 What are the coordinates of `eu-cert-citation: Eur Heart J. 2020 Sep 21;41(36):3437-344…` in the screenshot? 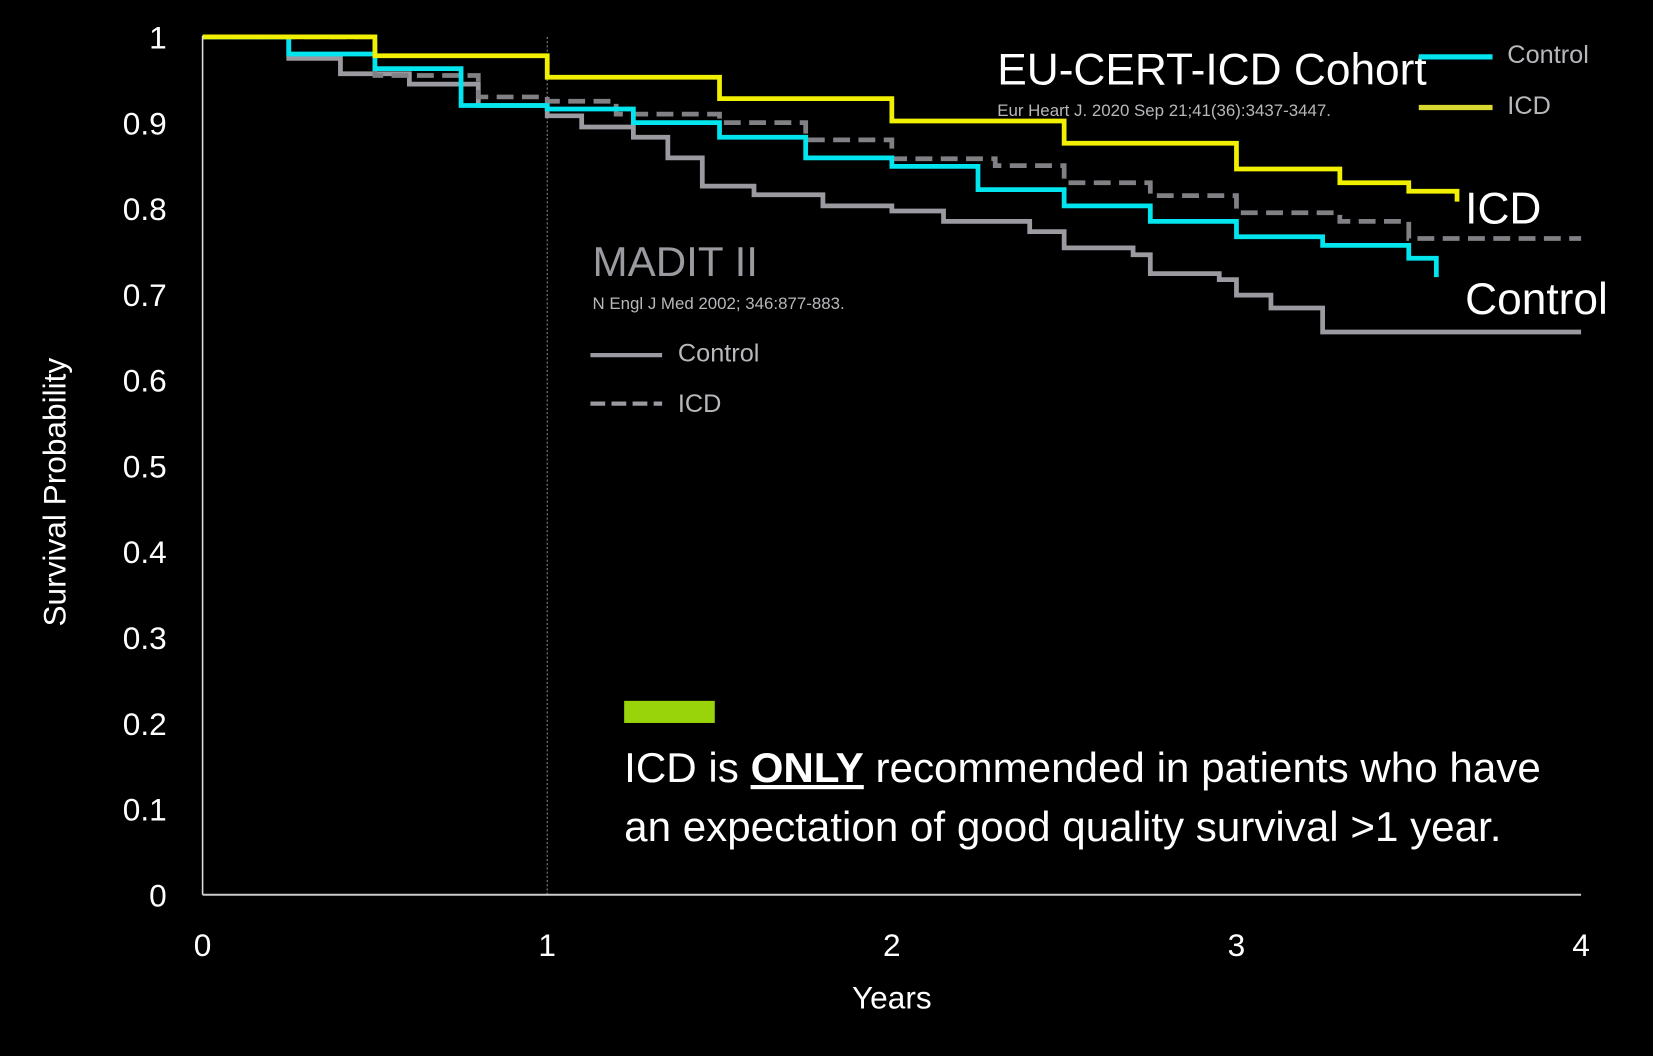 It's located at (1164, 110).